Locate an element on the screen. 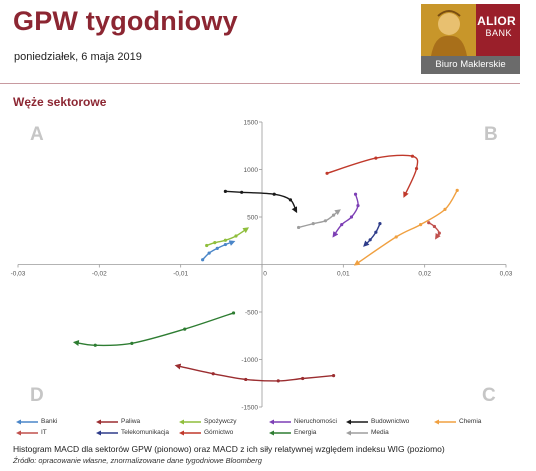 The height and width of the screenshot is (471, 536). logo-artwork: ALIOR BANK is located at coordinates (470, 30).